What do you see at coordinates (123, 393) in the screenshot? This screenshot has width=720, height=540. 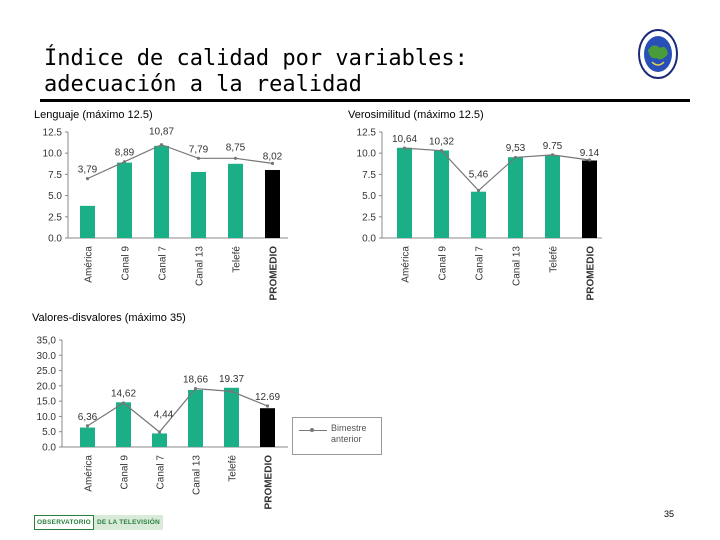 I see `data-label: 14,62` at bounding box center [123, 393].